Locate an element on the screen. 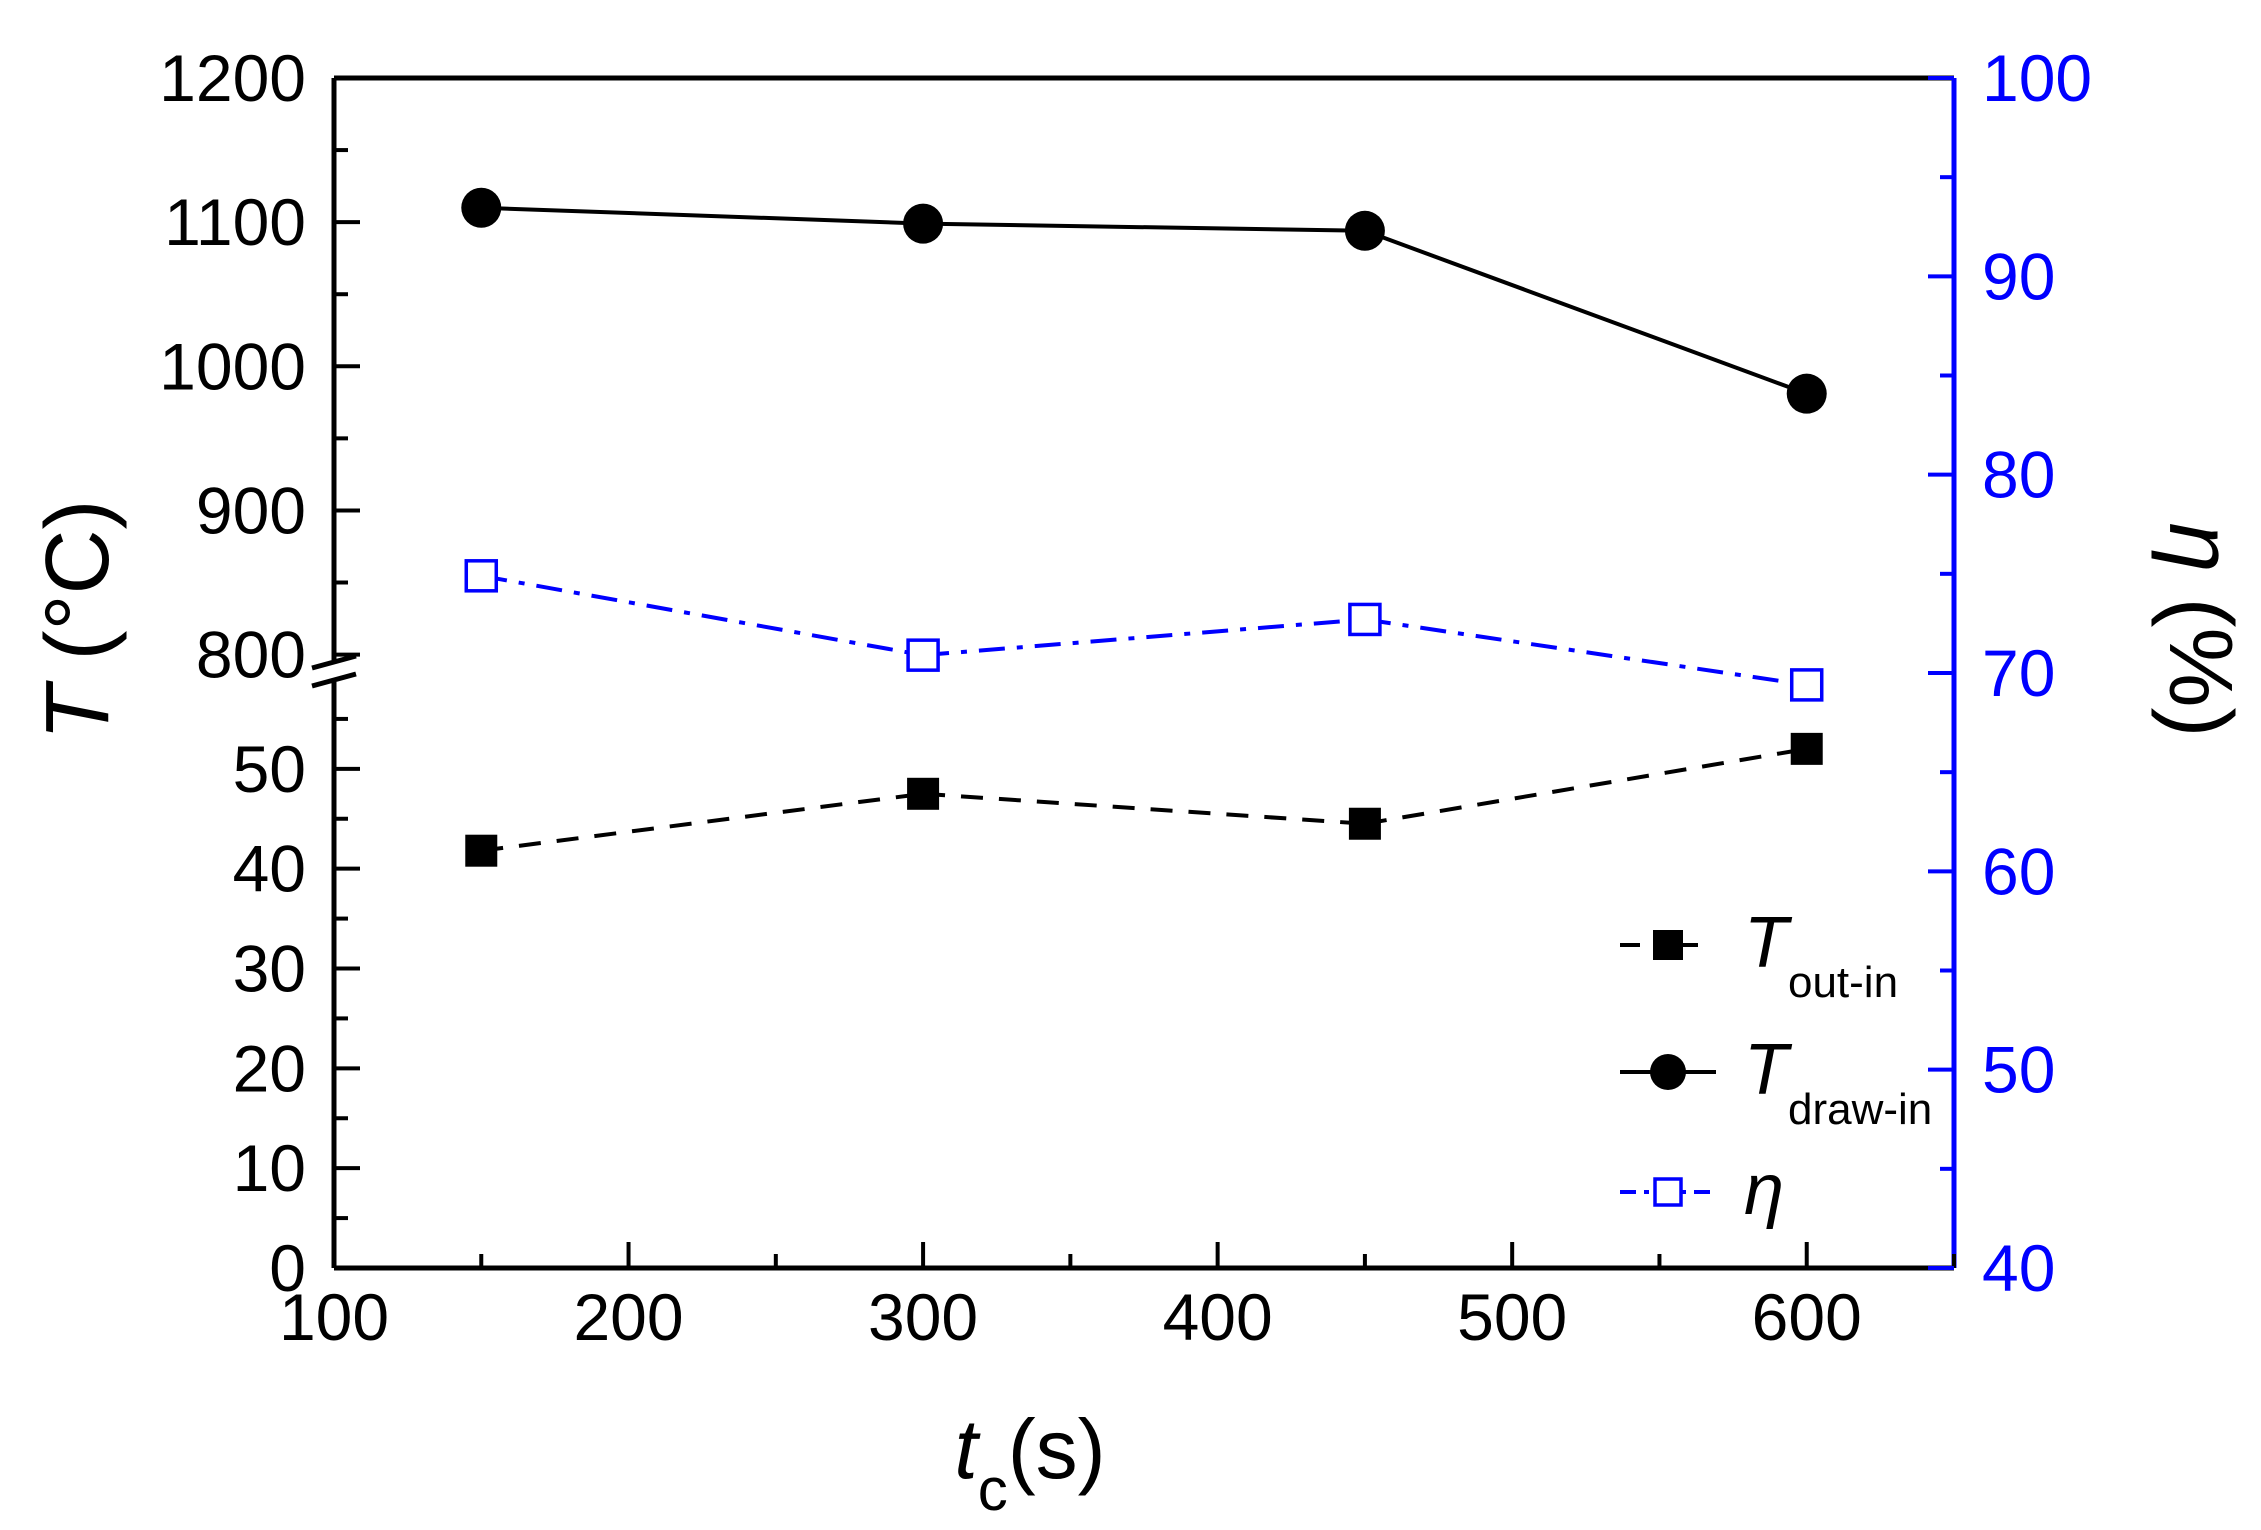 This screenshot has width=2261, height=1530. x-tick-label: 100 is located at coordinates (334, 1317).